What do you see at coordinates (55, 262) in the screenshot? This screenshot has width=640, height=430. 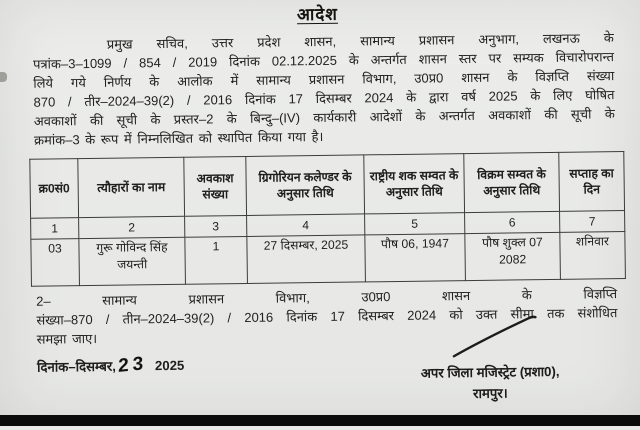 I see `cell-serial: 03` at bounding box center [55, 262].